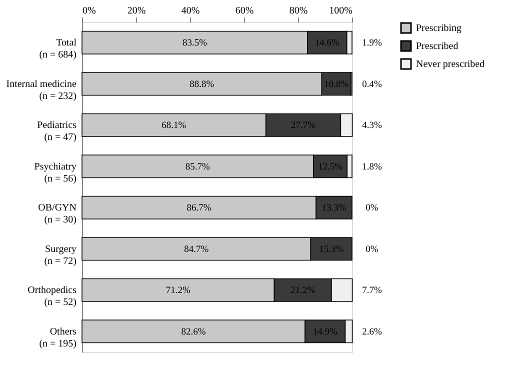  What do you see at coordinates (57, 132) in the screenshot?
I see `y-tick-label: Pediatrics (n = 47)` at bounding box center [57, 132].